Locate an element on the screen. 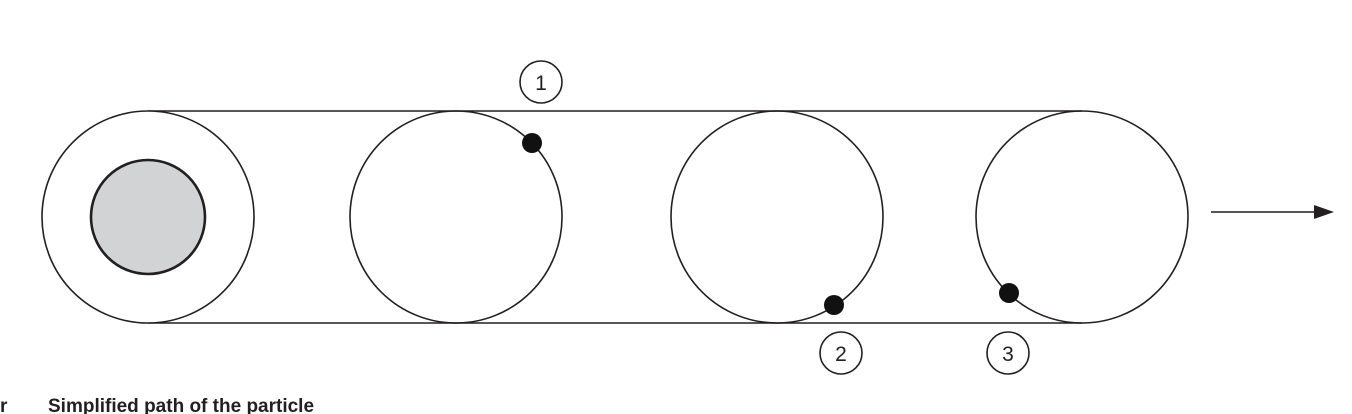 The image size is (1352, 414). marker-1: 1 is located at coordinates (541, 82).